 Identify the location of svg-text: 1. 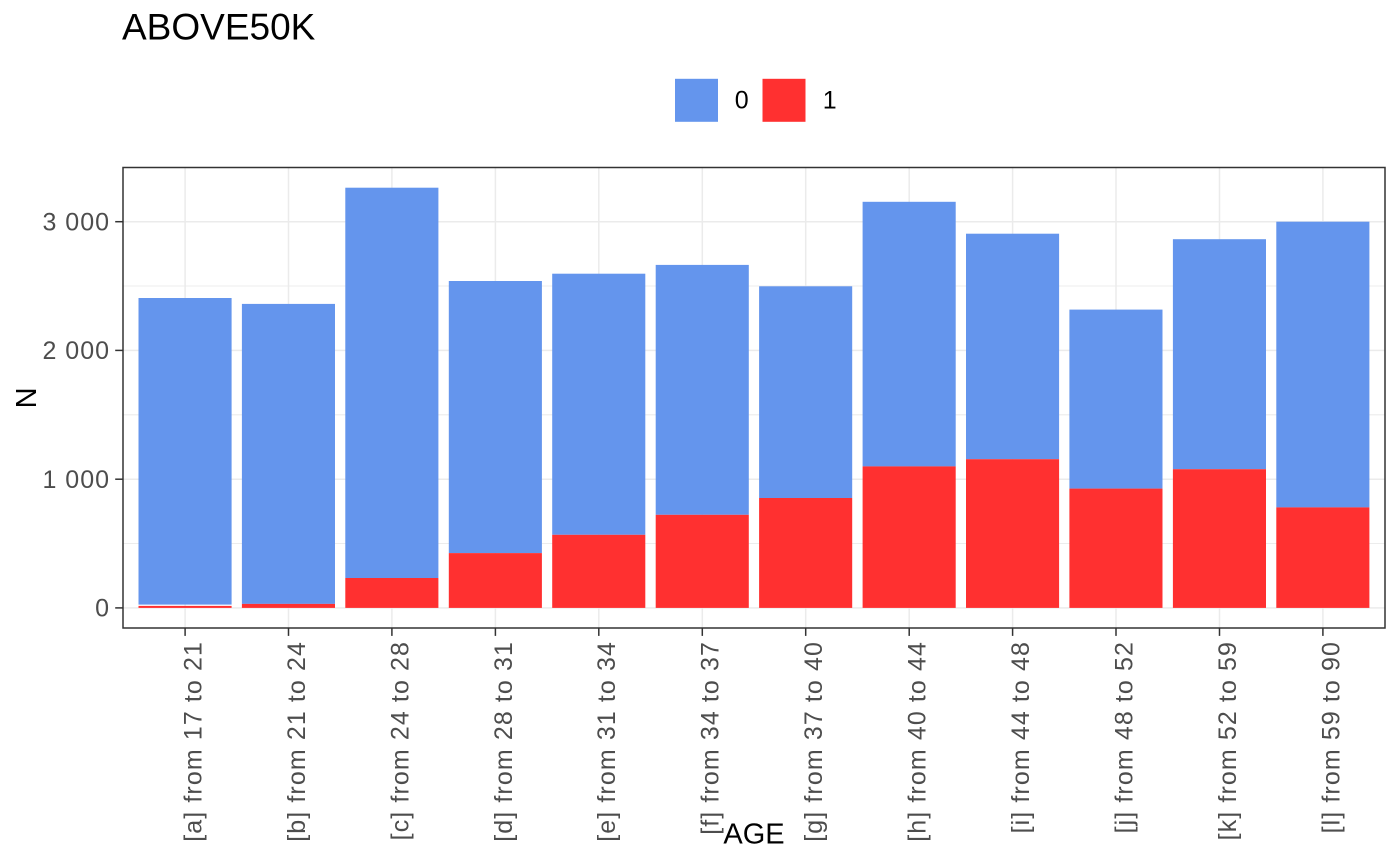
(830, 100).